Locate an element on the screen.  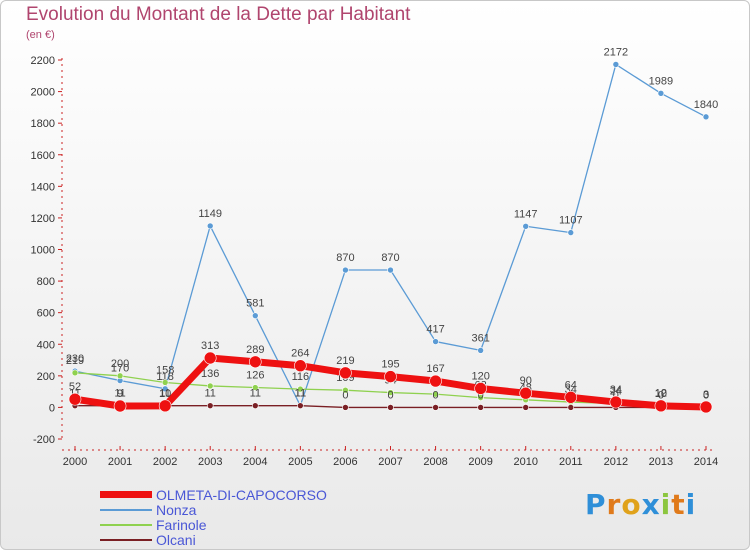
data-label-nonza: 11 is located at coordinates (300, 394).